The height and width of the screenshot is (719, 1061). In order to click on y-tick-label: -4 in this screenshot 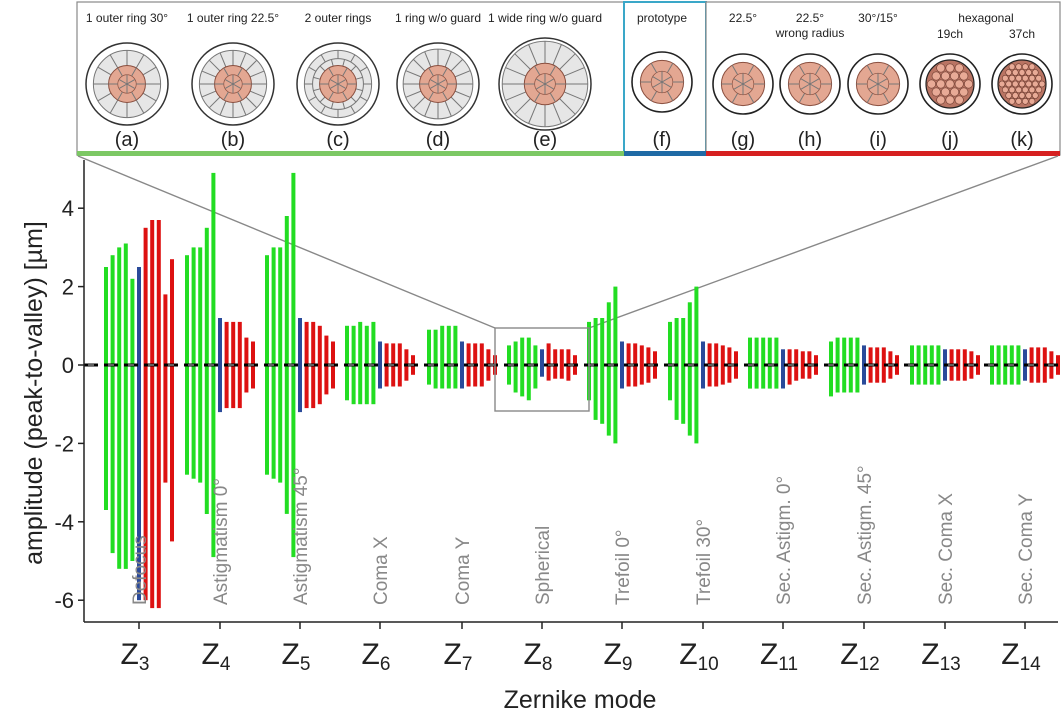, I will do `click(64, 522)`.